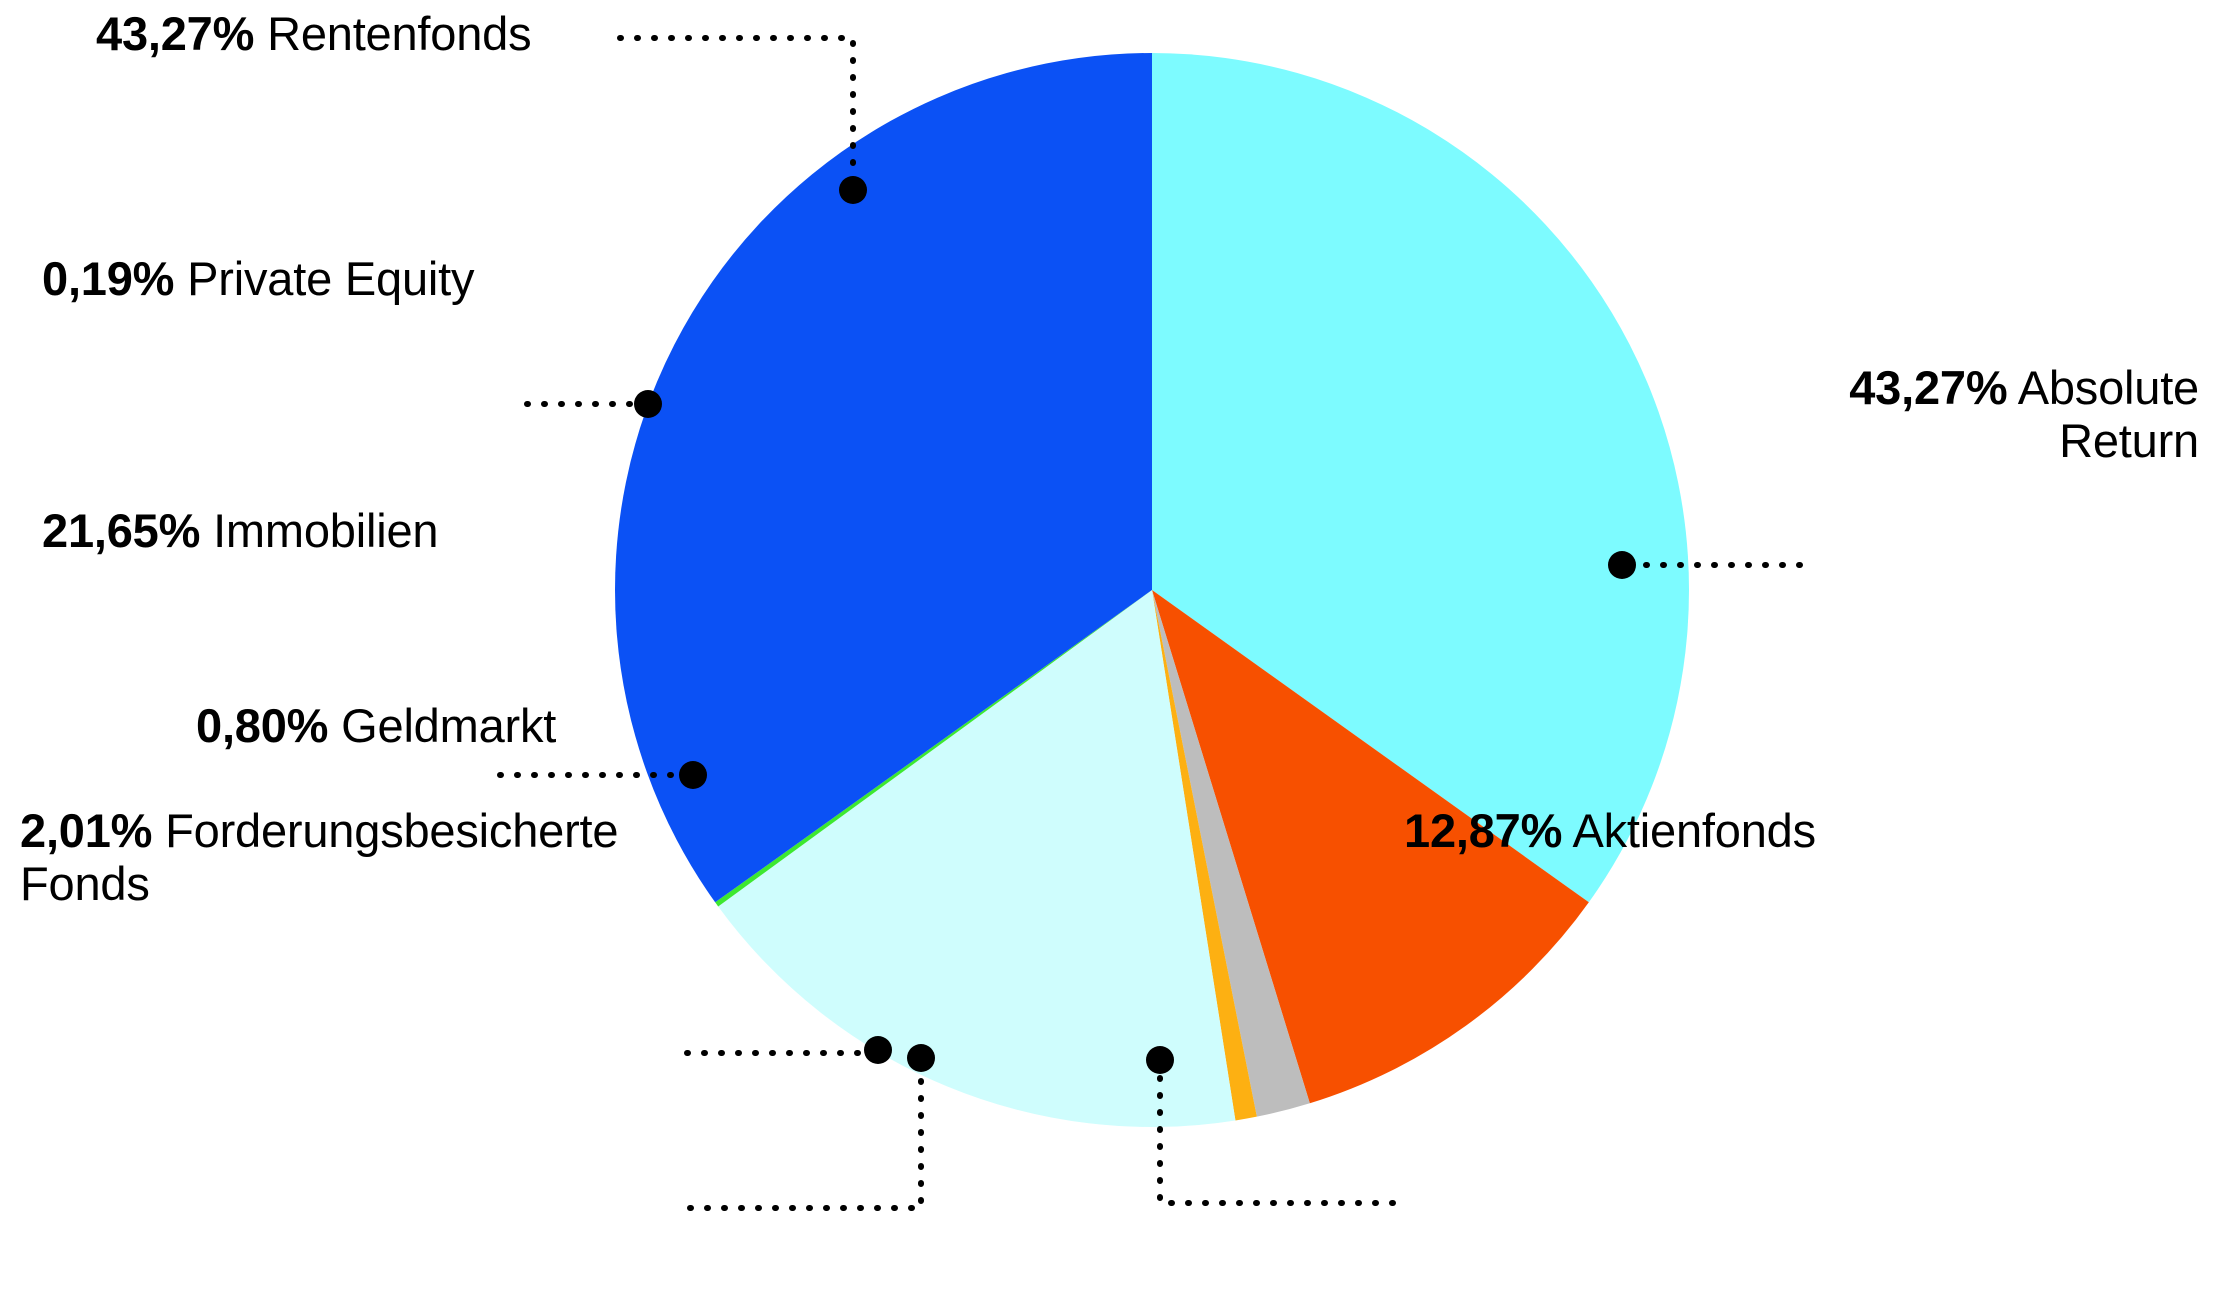  What do you see at coordinates (648, 404) in the screenshot?
I see `leader-dot-private-equity` at bounding box center [648, 404].